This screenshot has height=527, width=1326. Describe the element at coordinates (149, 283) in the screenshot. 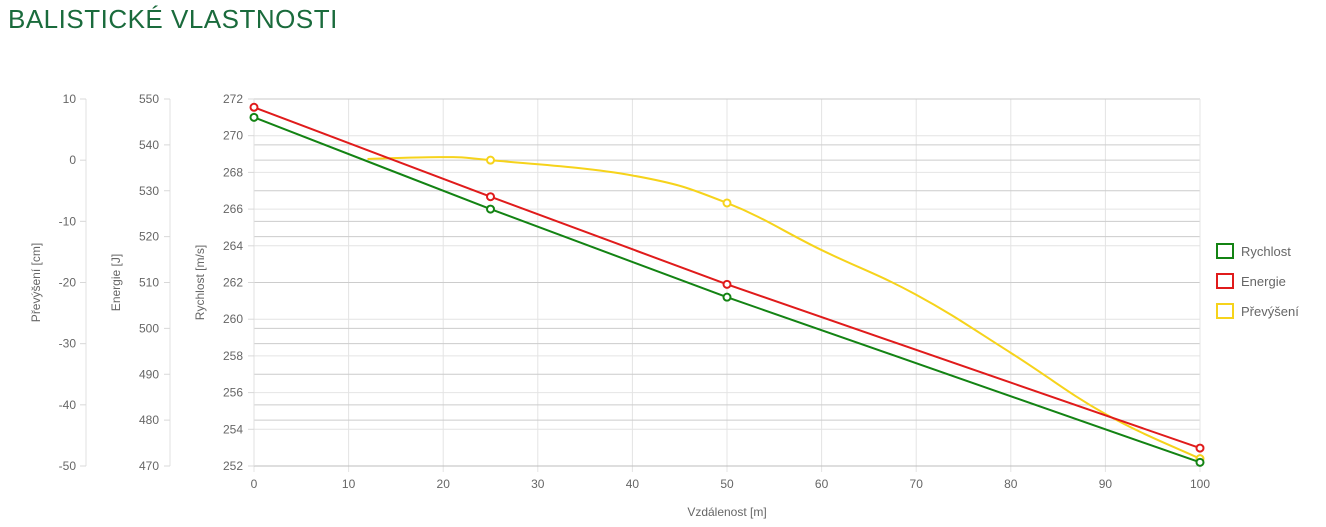

I see `energy-tick-label: 510` at that location.